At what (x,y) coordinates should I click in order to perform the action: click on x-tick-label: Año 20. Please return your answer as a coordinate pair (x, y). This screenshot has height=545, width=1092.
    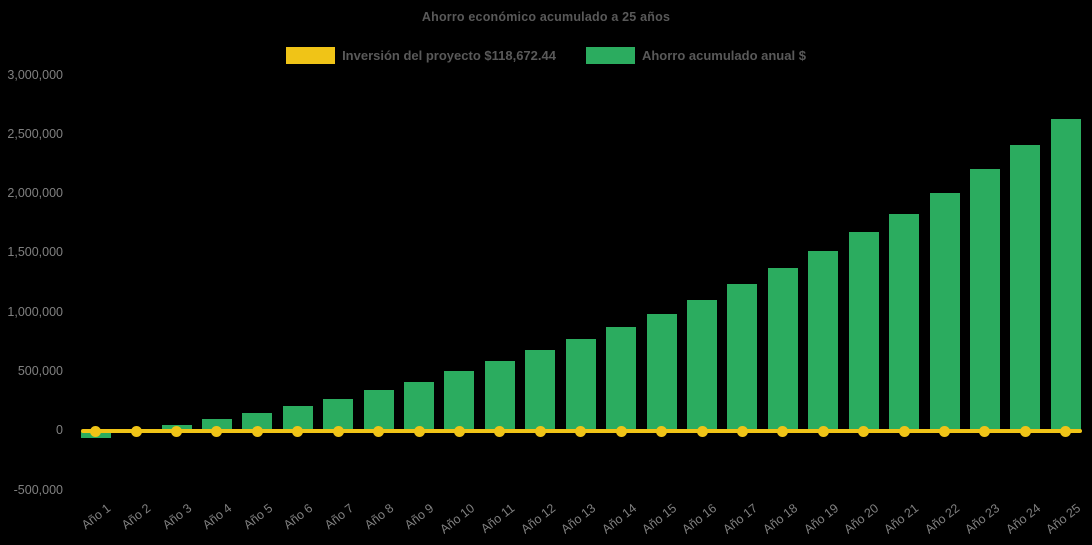
    Looking at the image, I should click on (861, 519).